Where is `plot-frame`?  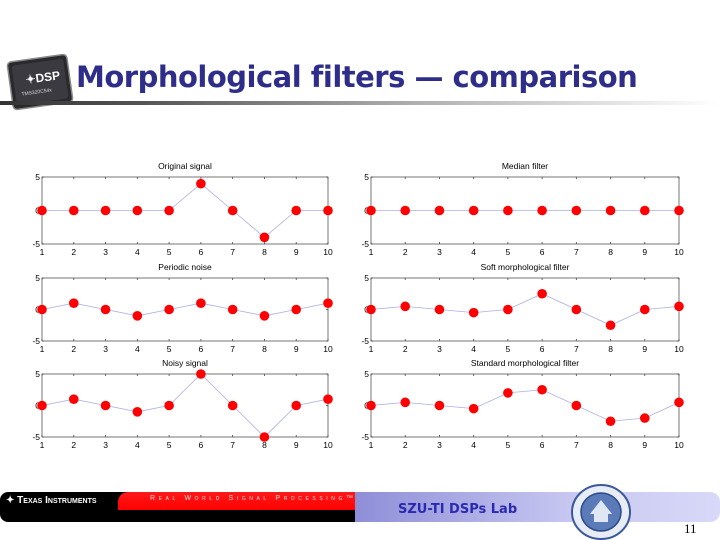 plot-frame is located at coordinates (525, 405).